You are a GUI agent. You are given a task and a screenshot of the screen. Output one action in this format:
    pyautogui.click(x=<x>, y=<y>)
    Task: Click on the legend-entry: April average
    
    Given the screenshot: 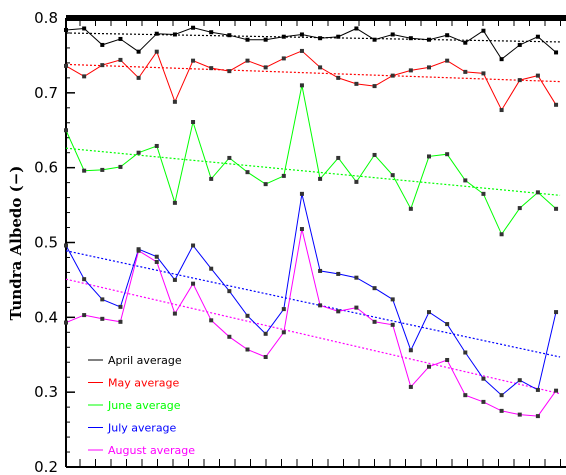 What is the action you would take?
    pyautogui.click(x=145, y=360)
    